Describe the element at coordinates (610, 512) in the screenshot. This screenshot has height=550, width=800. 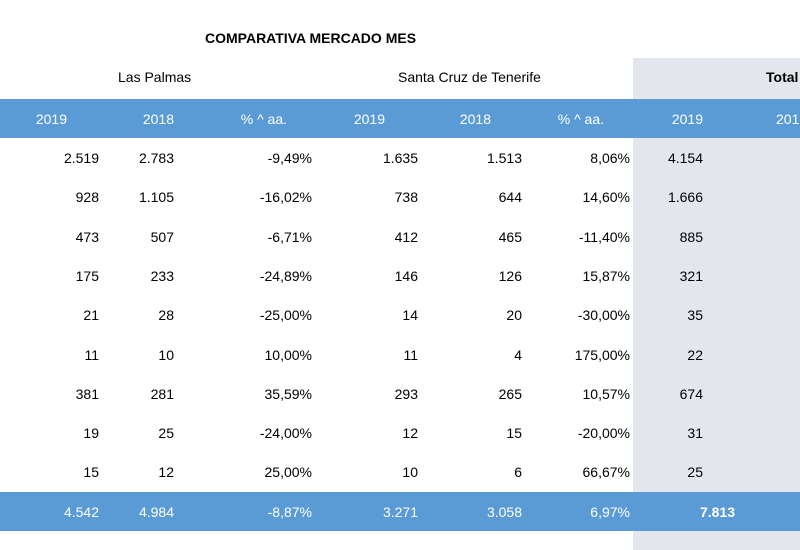
I see `total-cell: 6,97%` at that location.